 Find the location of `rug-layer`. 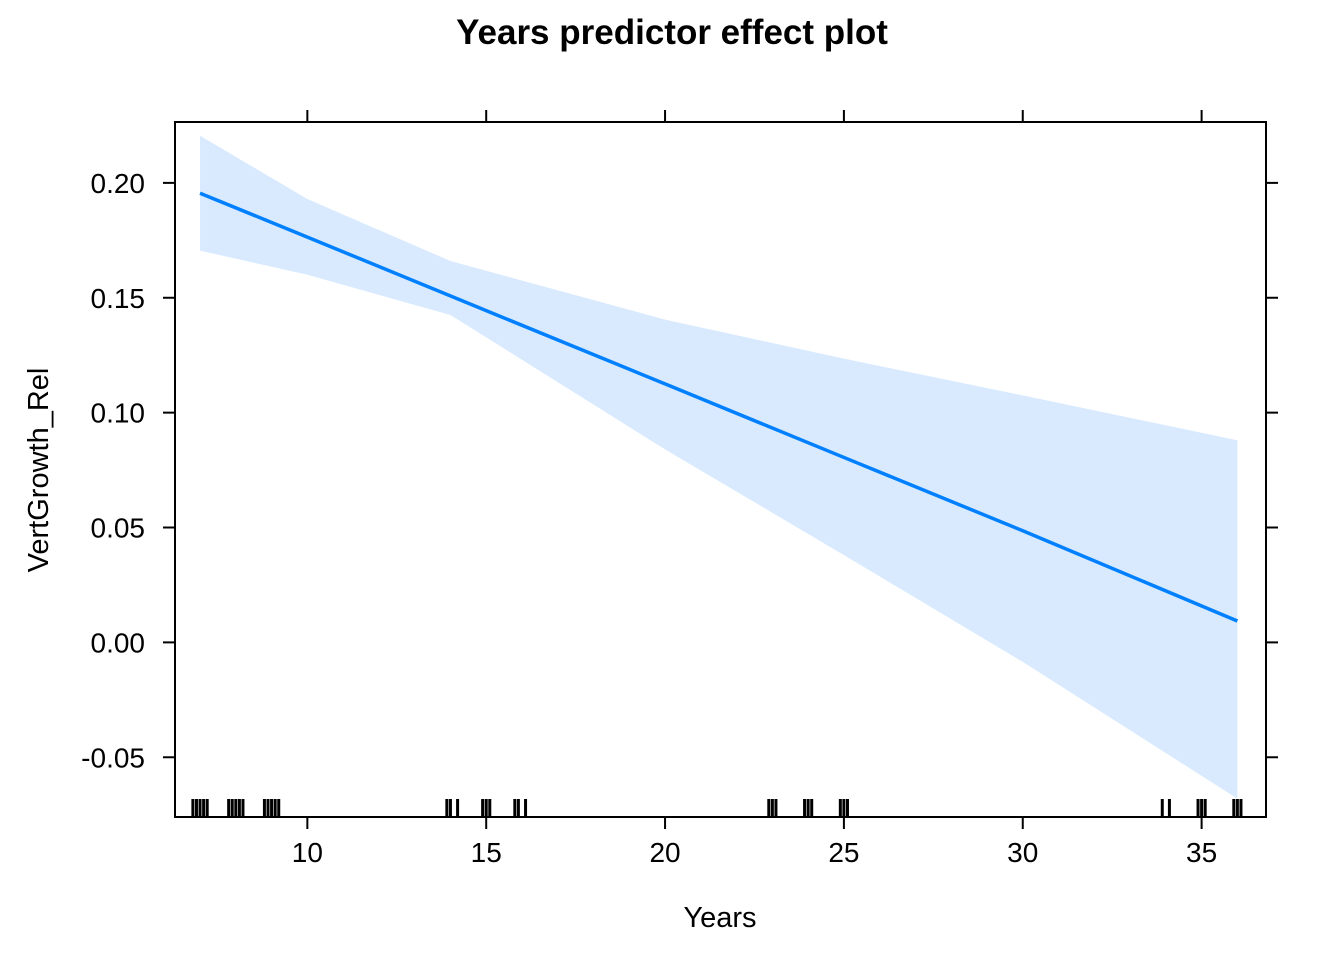

rug-layer is located at coordinates (717, 808).